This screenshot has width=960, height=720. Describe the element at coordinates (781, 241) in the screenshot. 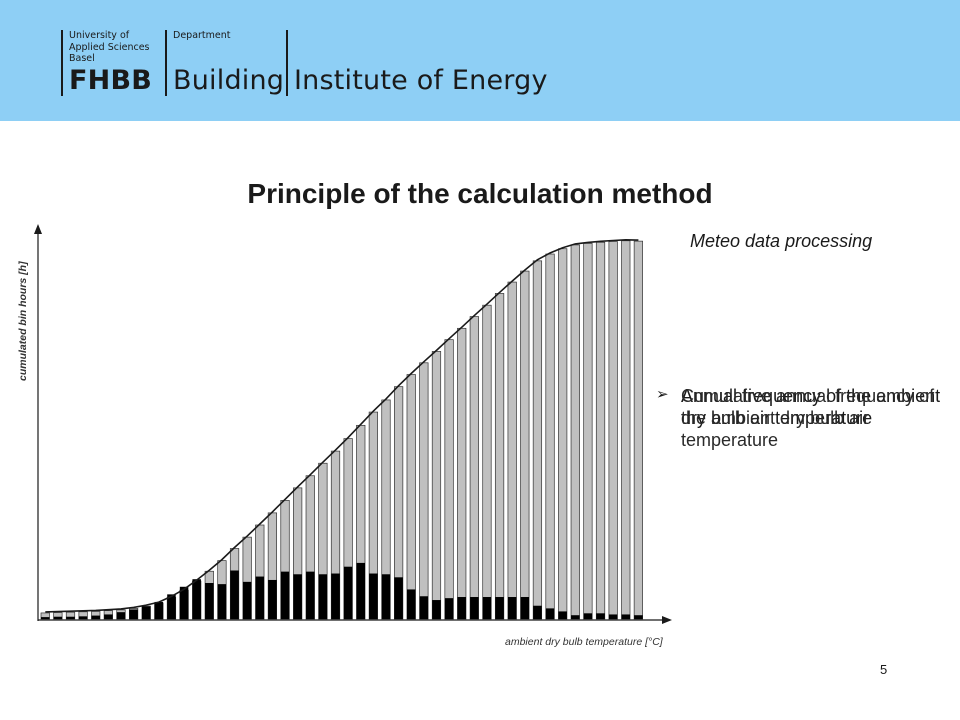

I see `slide-subtitle: Meteo data processing` at that location.